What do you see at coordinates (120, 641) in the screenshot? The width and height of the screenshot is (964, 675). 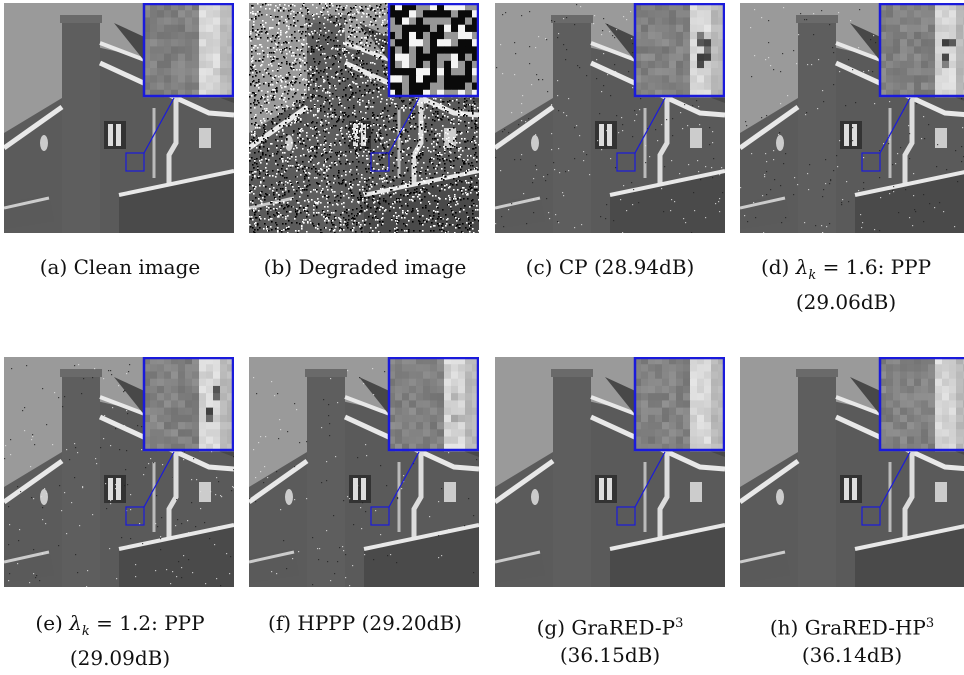 I see `caption-e: (e) λk = 1.2: PPP (29.09dB)` at bounding box center [120, 641].